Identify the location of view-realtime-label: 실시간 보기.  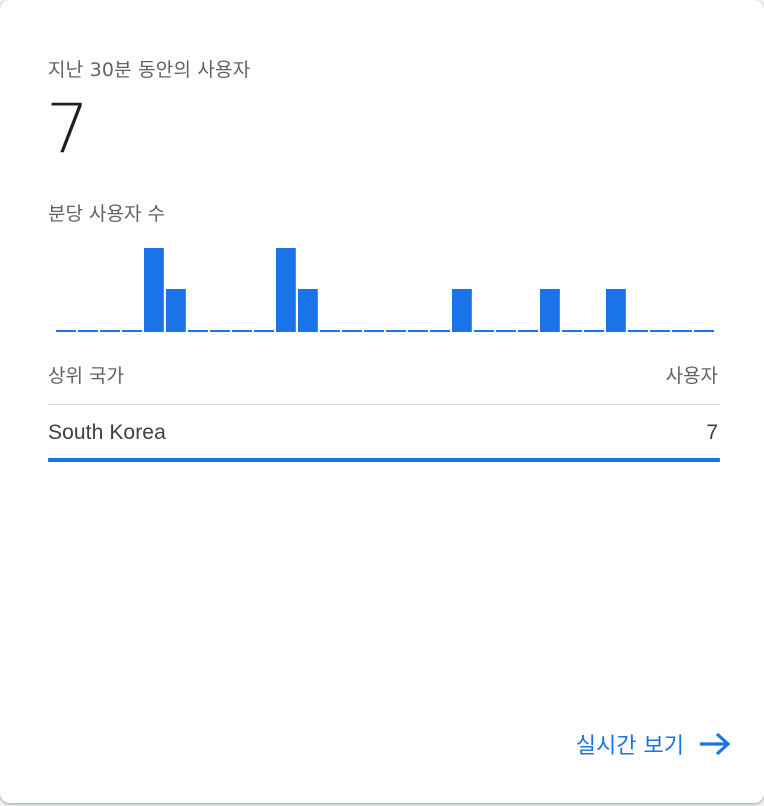
(629, 746).